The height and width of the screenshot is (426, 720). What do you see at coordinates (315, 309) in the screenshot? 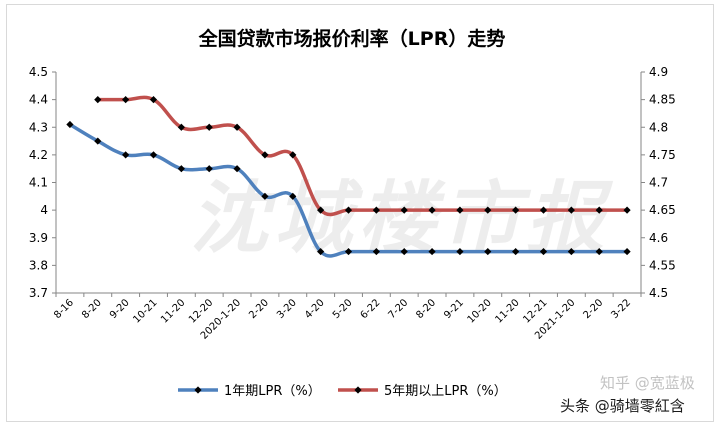
I see `x-axis-tick-label: 4-20` at bounding box center [315, 309].